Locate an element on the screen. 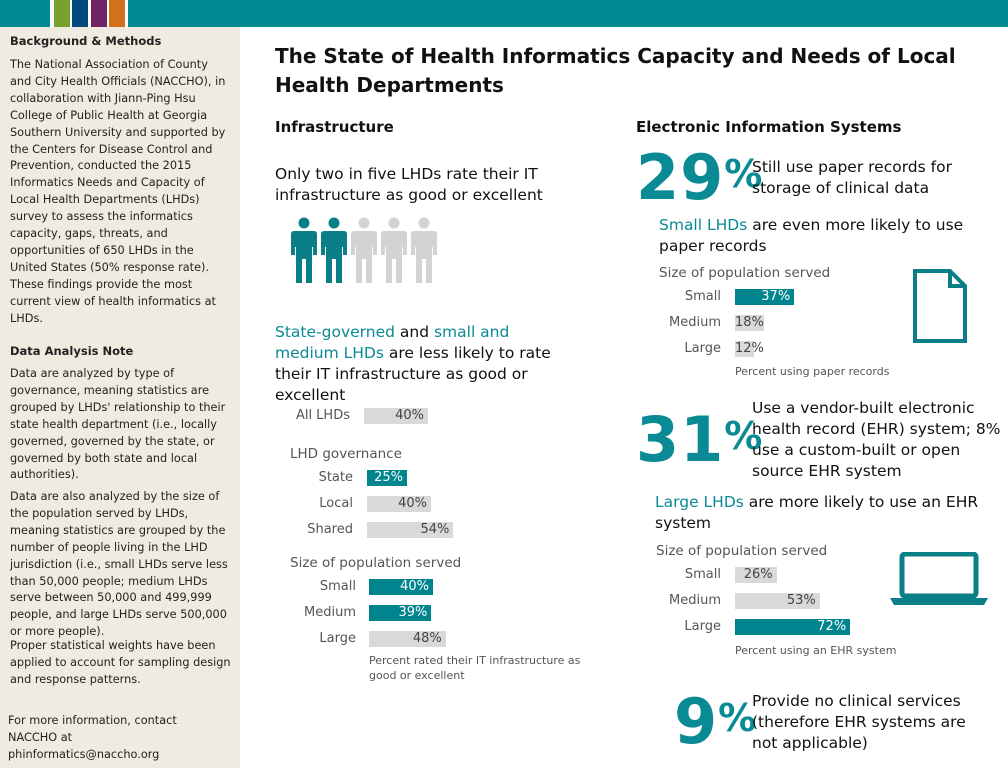 The width and height of the screenshot is (1008, 768). bar: 25% is located at coordinates (387, 478).